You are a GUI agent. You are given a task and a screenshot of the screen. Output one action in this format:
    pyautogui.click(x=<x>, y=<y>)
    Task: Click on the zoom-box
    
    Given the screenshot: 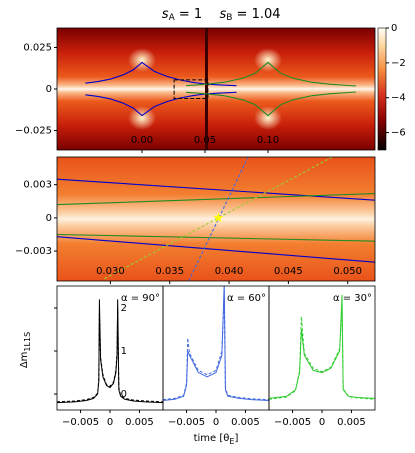 What is the action you would take?
    pyautogui.click(x=191, y=89)
    